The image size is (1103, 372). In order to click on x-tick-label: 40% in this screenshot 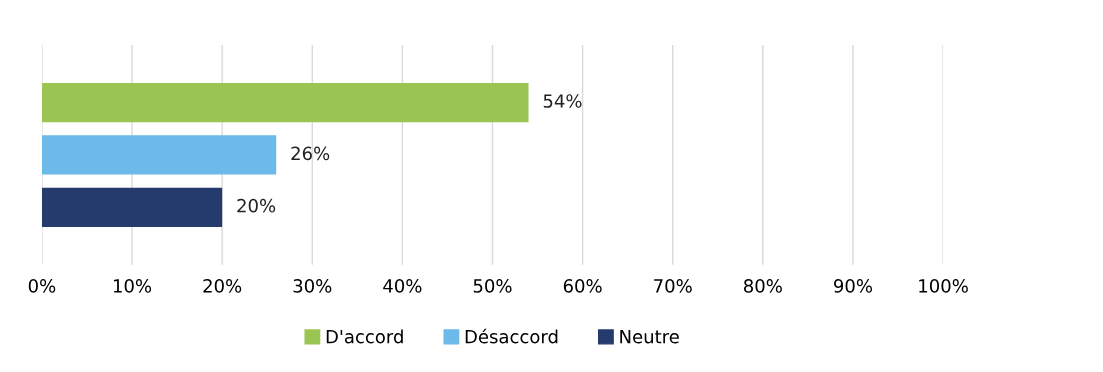, I will do `click(402, 286)`.